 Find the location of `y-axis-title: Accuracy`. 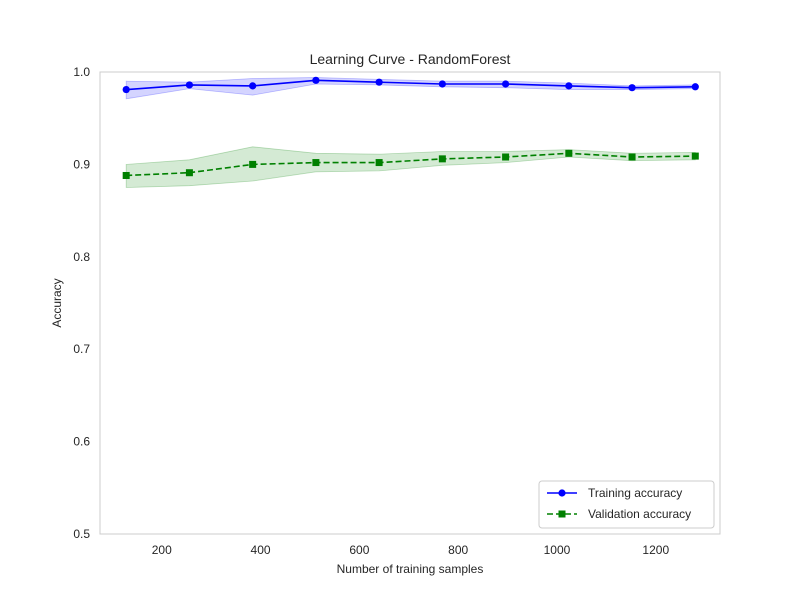

y-axis-title: Accuracy is located at coordinates (57, 302).